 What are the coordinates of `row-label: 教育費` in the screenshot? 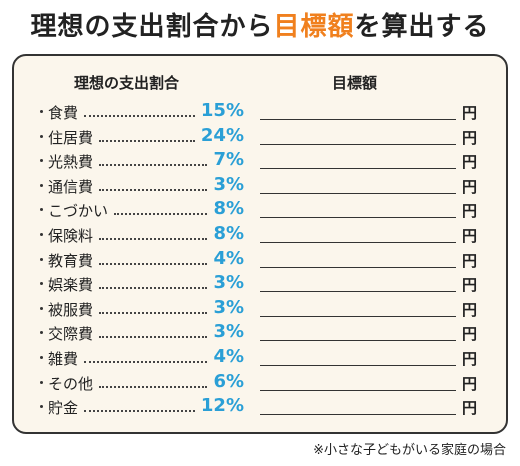 It's located at (71, 260).